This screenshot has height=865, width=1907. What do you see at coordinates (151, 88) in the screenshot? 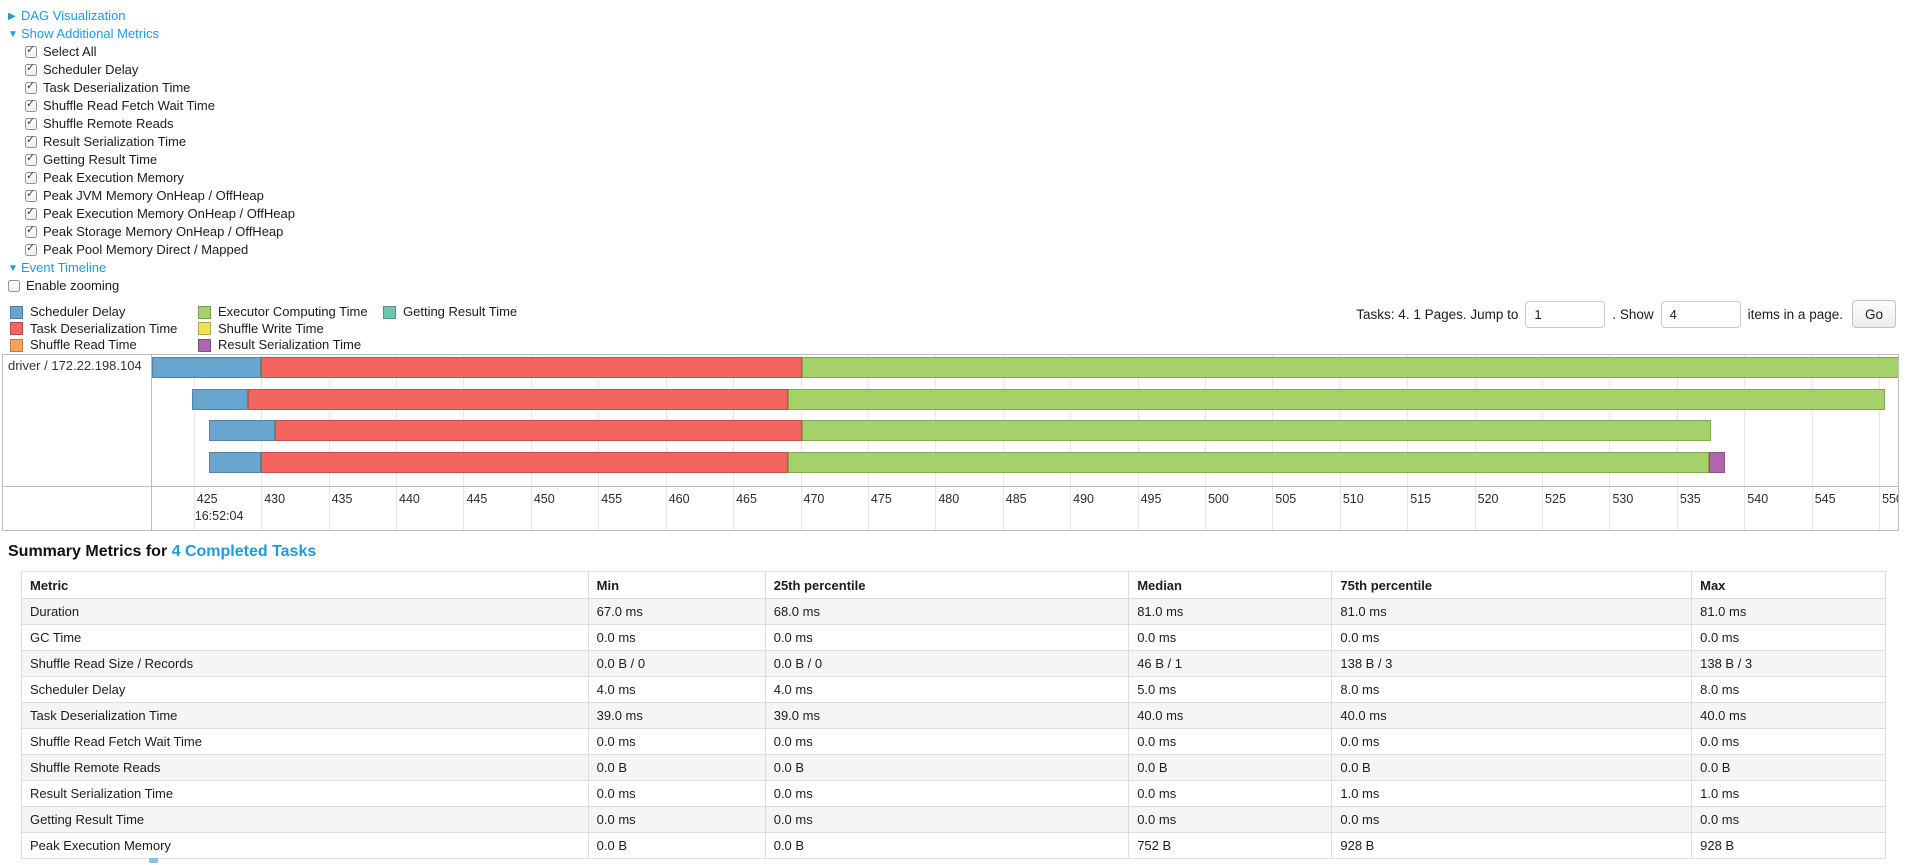
I see `metric-checkbox-item: ✓ Task Deserialization Time` at bounding box center [151, 88].